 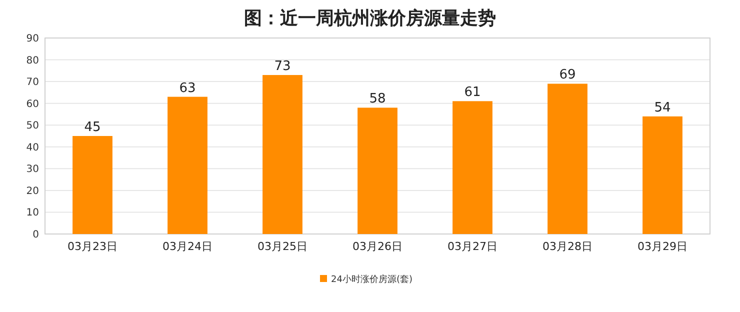 What do you see at coordinates (32, 170) in the screenshot?
I see `y-tick-label: 30` at bounding box center [32, 170].